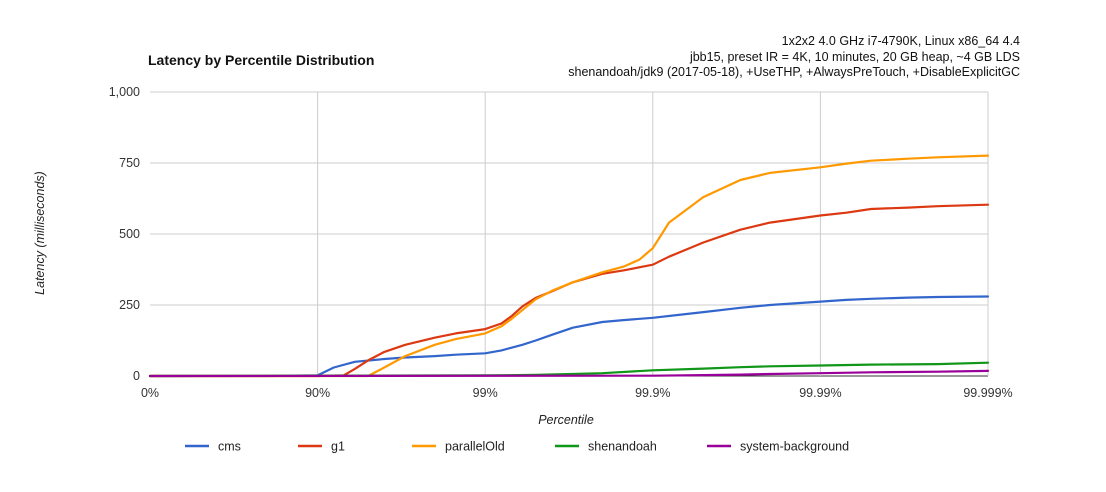 The width and height of the screenshot is (1106, 492). I want to click on y-axis-title: Latency (milliseconds), so click(40, 233).